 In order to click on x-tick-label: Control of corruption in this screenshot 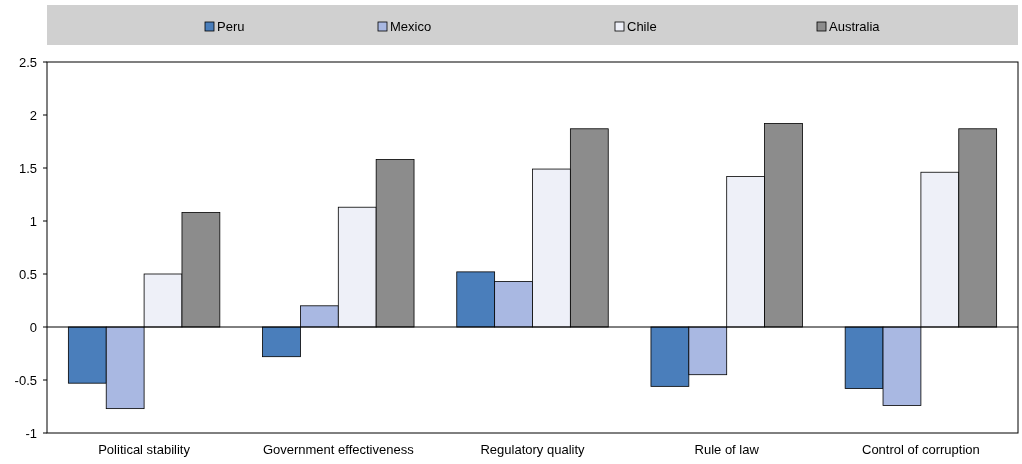, I will do `click(921, 449)`.